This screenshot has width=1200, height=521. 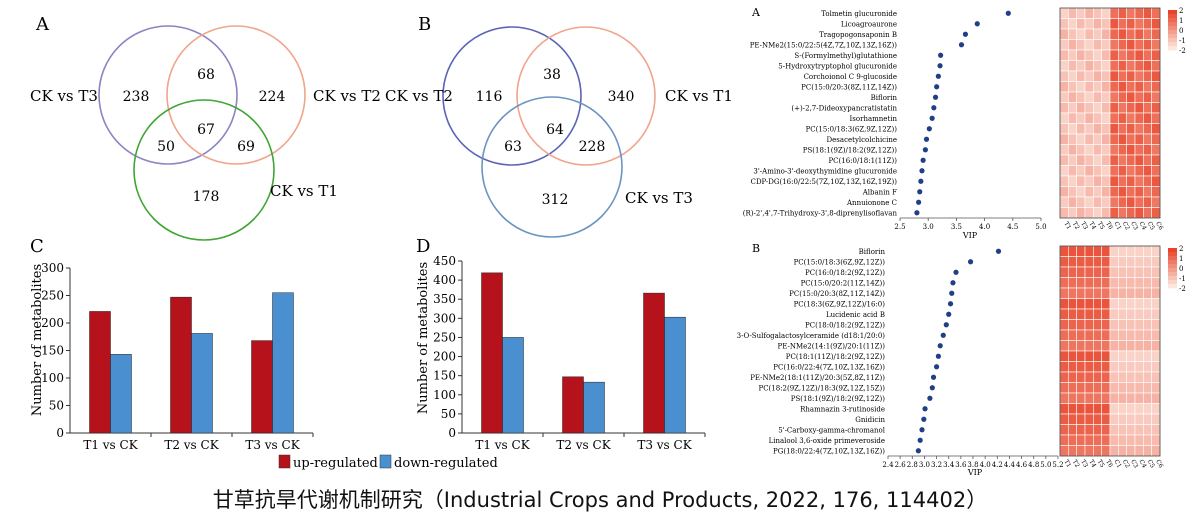 I want to click on bar-d-xtick-label: T1 vs CK, so click(x=502, y=445).